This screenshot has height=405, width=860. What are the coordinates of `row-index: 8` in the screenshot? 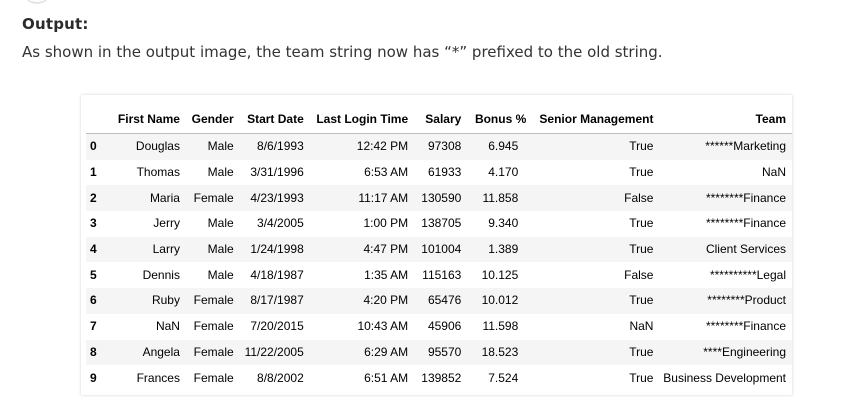 It's located at (93, 351).